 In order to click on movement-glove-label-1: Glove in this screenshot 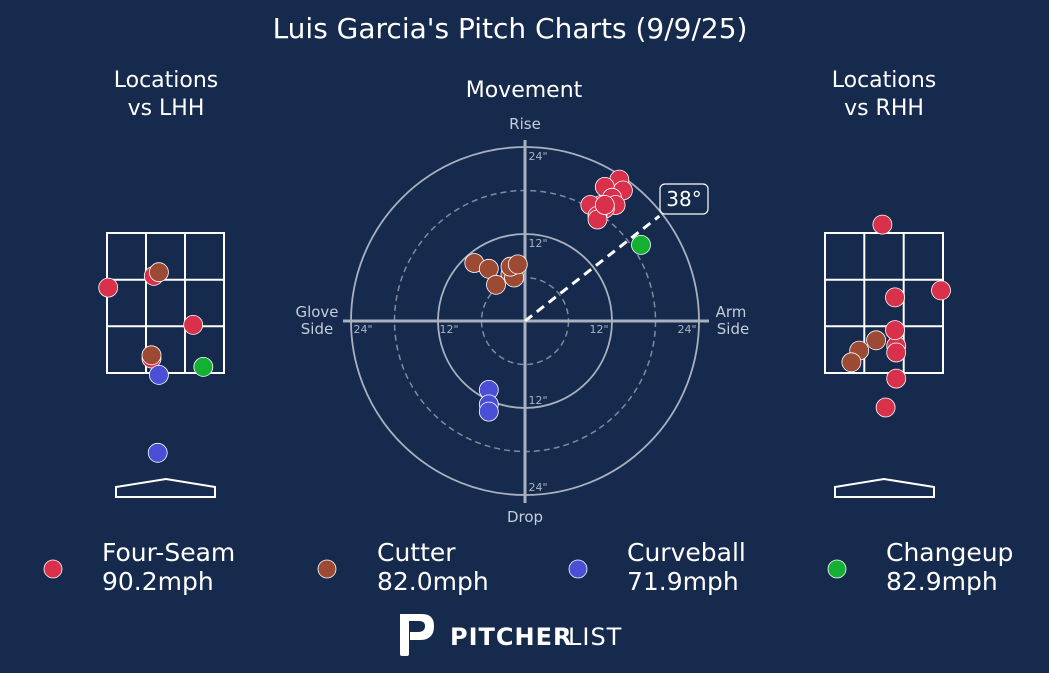, I will do `click(316, 312)`.